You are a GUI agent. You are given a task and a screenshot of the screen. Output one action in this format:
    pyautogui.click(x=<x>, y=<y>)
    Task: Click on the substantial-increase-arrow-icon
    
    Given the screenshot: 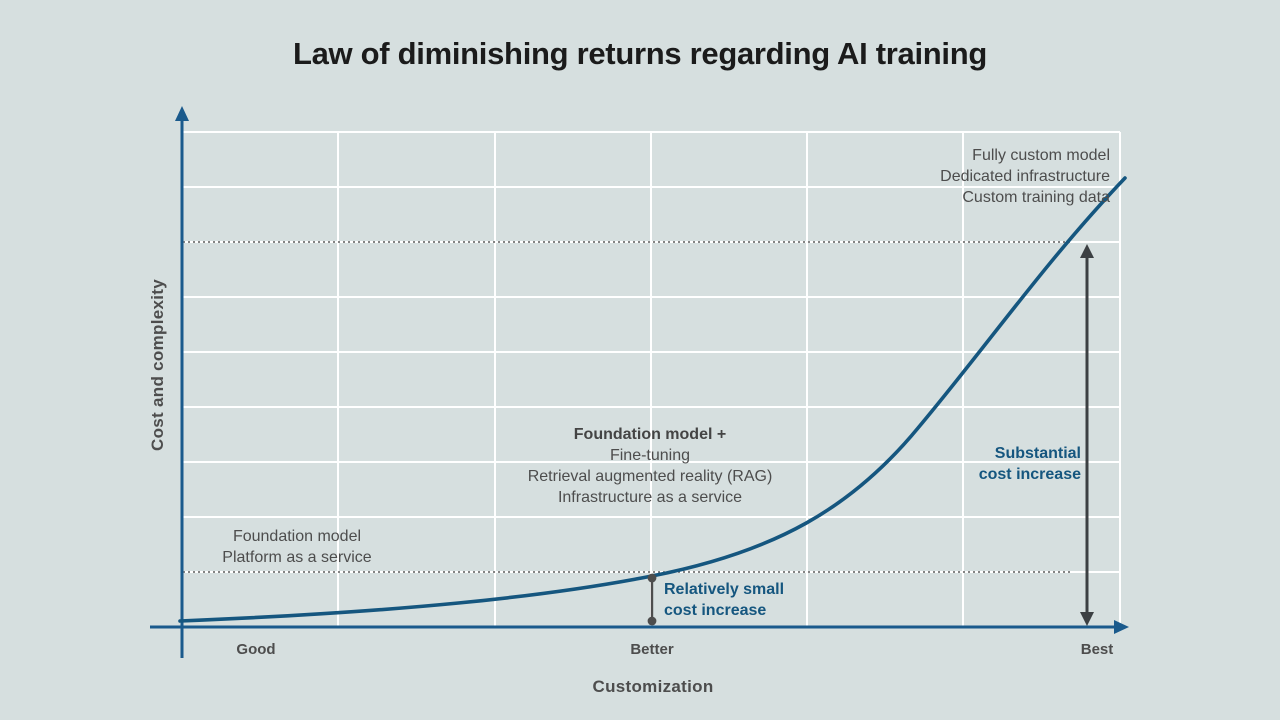 What is the action you would take?
    pyautogui.click(x=1087, y=435)
    